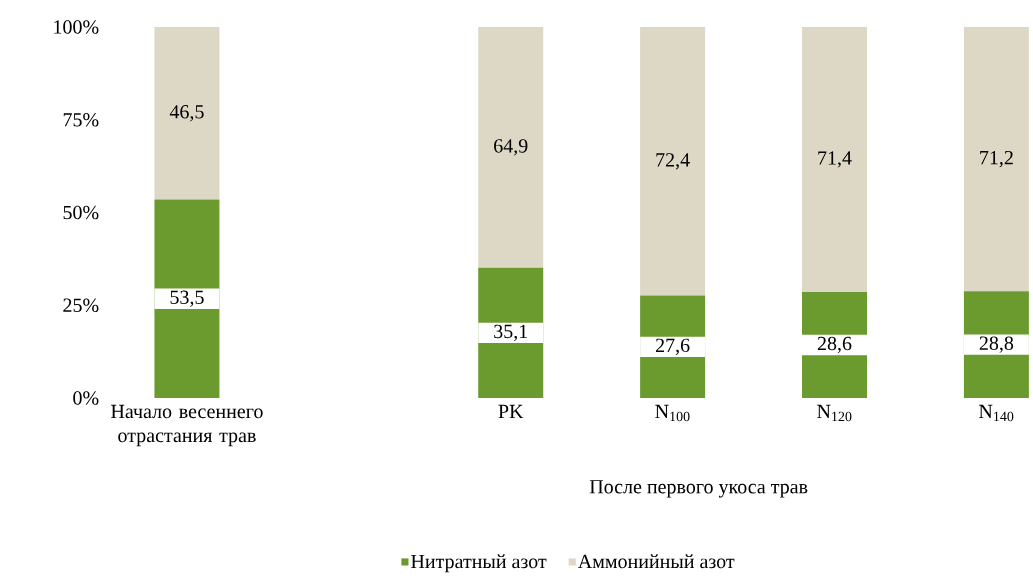 The height and width of the screenshot is (576, 1033). What do you see at coordinates (81, 212) in the screenshot?
I see `y-tick-label: 50%` at bounding box center [81, 212].